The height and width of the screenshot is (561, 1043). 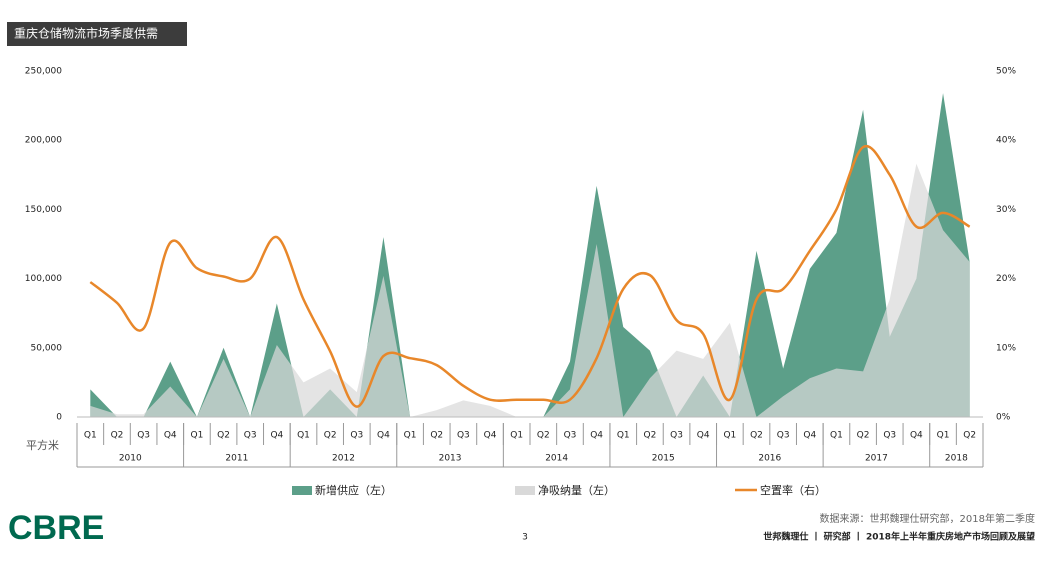 What do you see at coordinates (1006, 72) in the screenshot?
I see `y2-tick-label: 50%` at bounding box center [1006, 72].